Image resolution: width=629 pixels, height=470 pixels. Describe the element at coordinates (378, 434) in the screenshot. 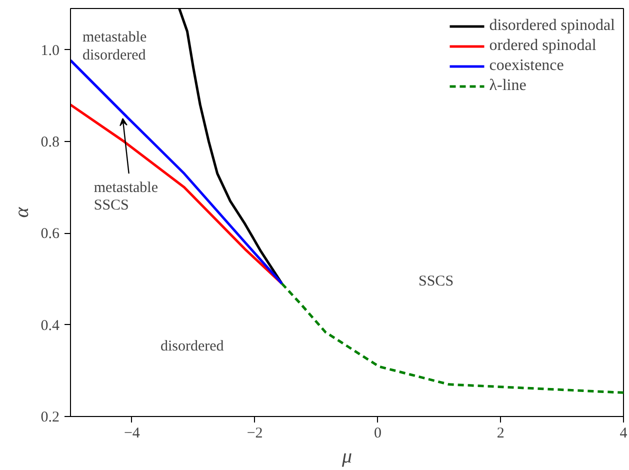

I see `x-tick-label: 0` at that location.